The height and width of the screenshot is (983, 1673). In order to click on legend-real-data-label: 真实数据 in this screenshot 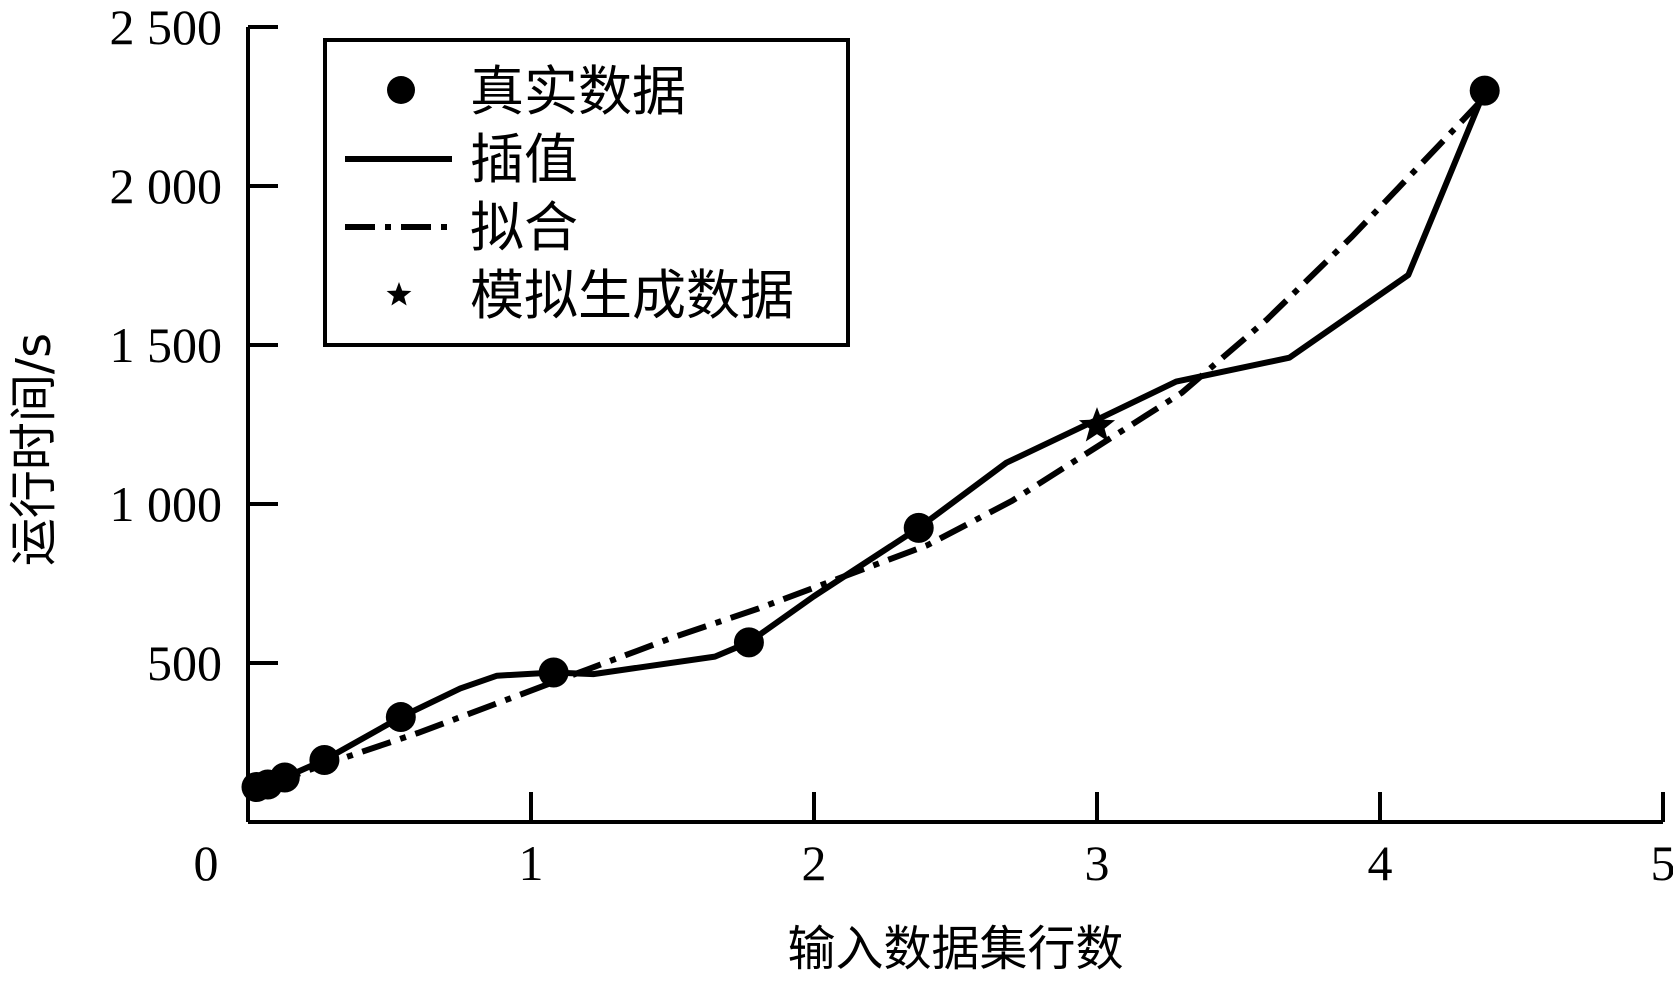, I will do `click(578, 91)`.